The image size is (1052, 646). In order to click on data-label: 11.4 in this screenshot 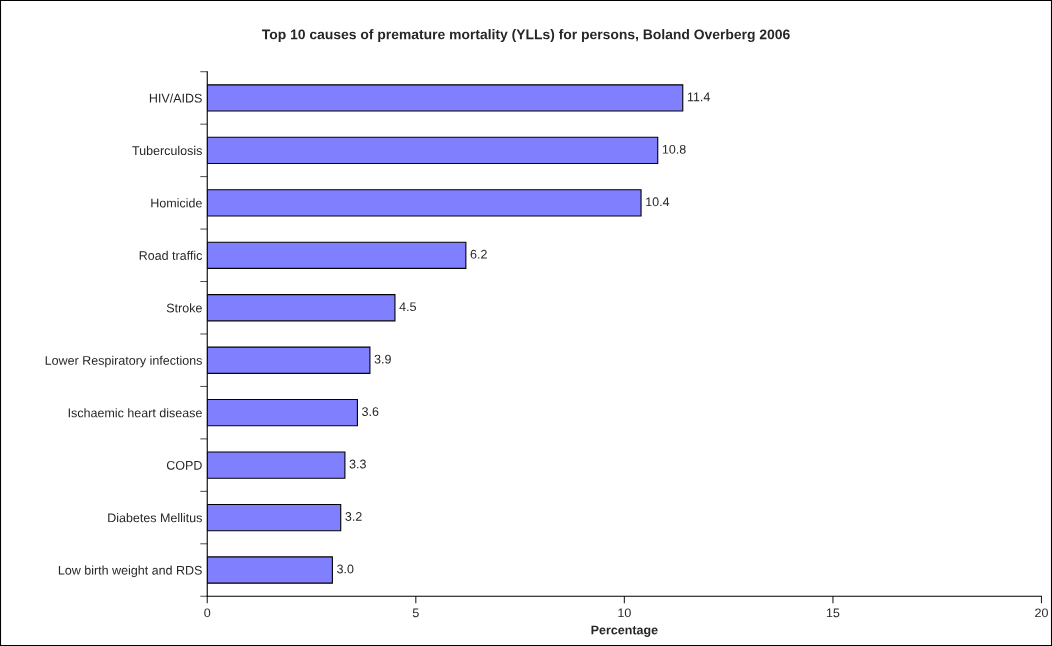, I will do `click(698, 97)`.